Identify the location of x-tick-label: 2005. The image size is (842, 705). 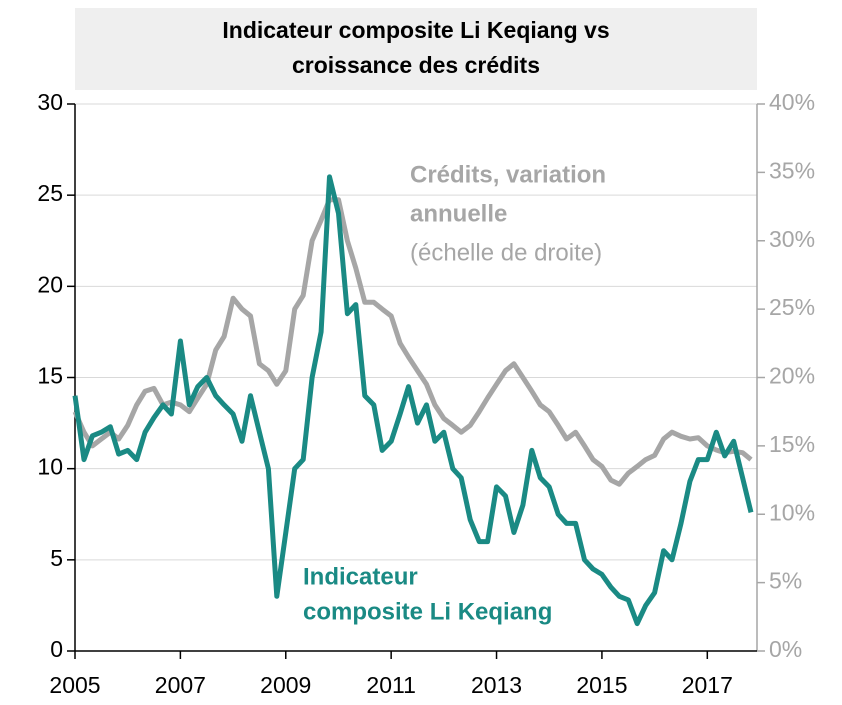
(74, 685).